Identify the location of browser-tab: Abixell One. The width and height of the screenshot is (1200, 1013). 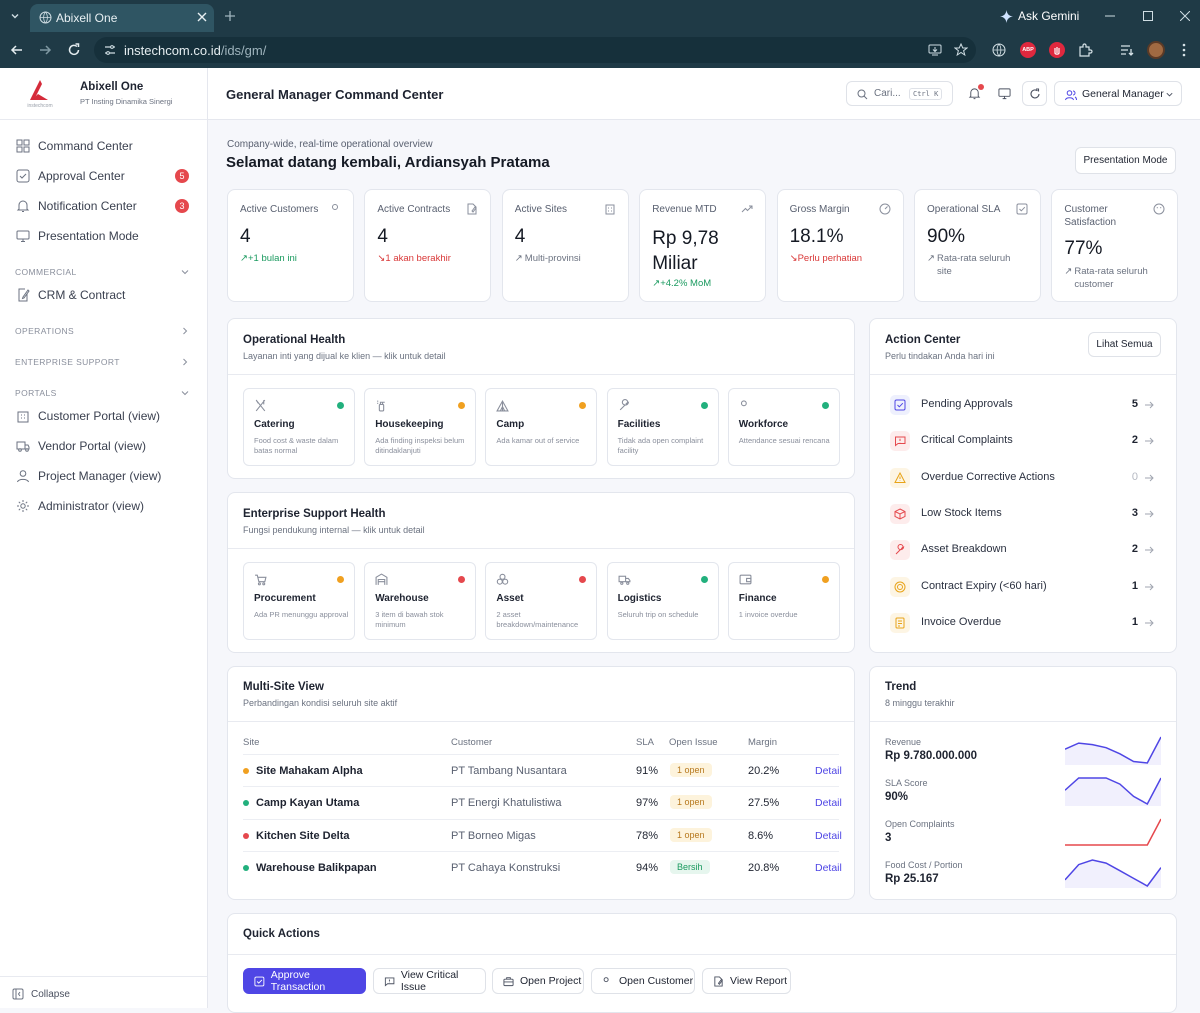
(122, 18).